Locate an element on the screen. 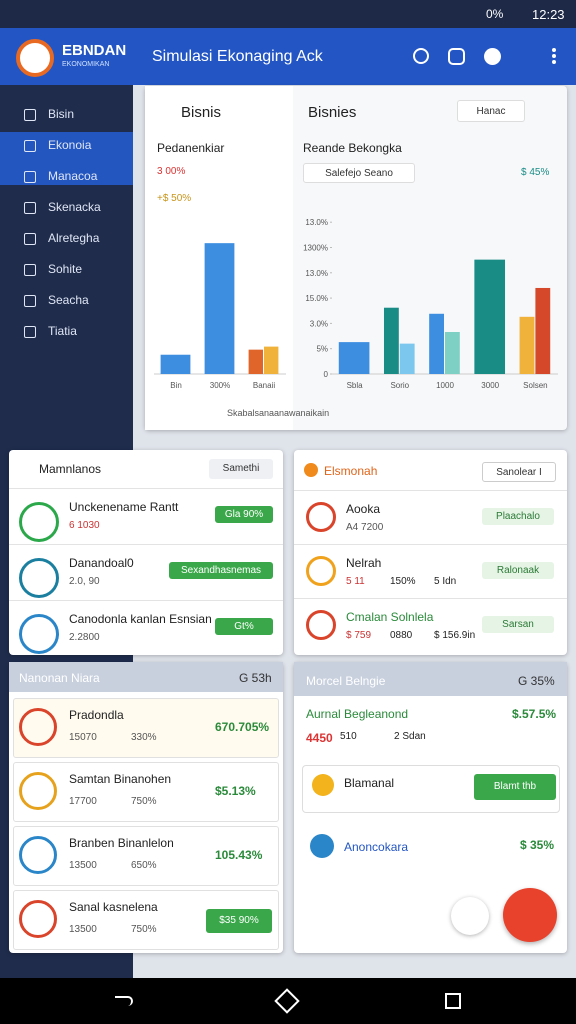 The image size is (576, 1024). item-name: Nelrah is located at coordinates (364, 563).